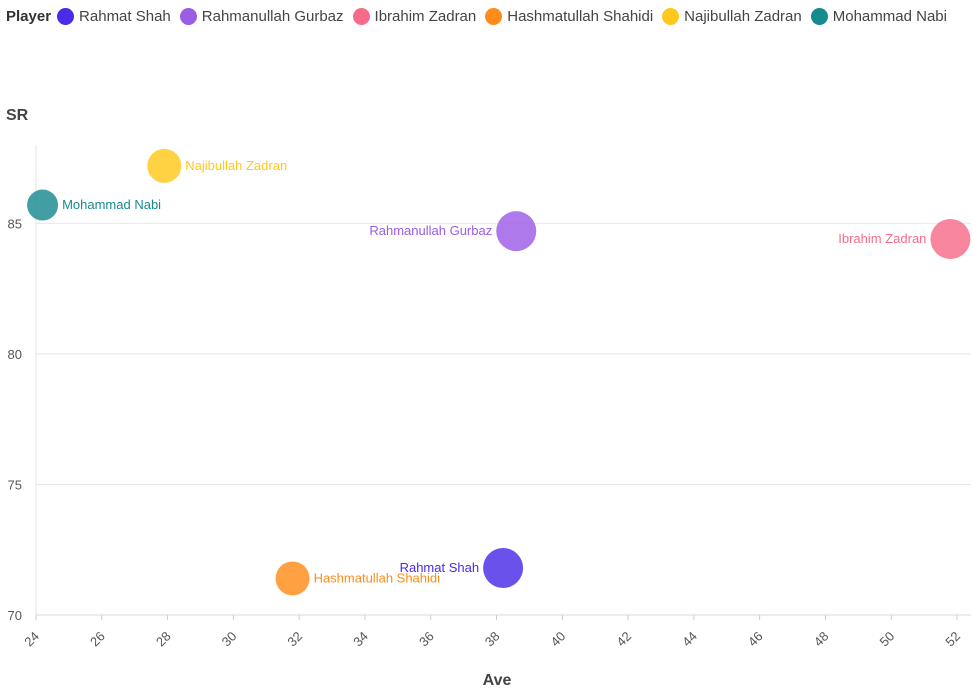  What do you see at coordinates (426, 639) in the screenshot?
I see `x-tick-label: 36` at bounding box center [426, 639].